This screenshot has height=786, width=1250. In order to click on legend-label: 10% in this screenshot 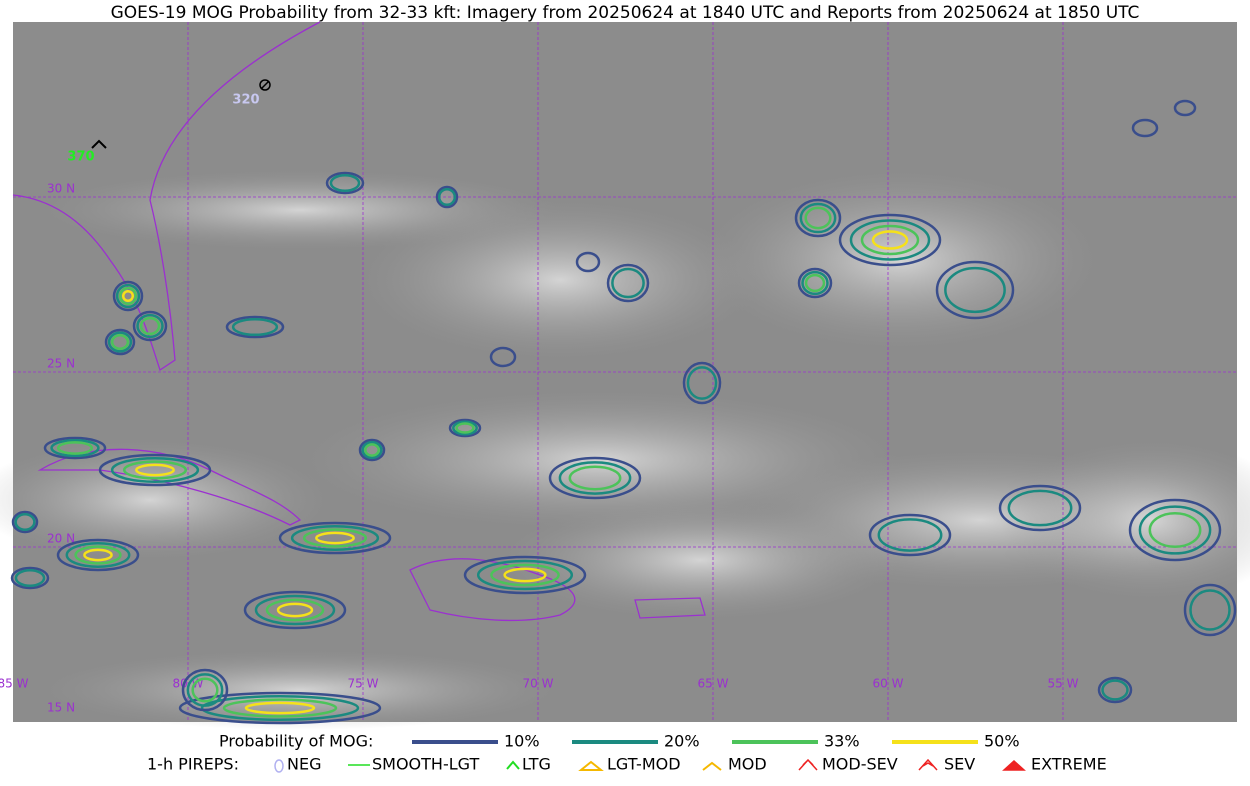, I will do `click(522, 741)`.